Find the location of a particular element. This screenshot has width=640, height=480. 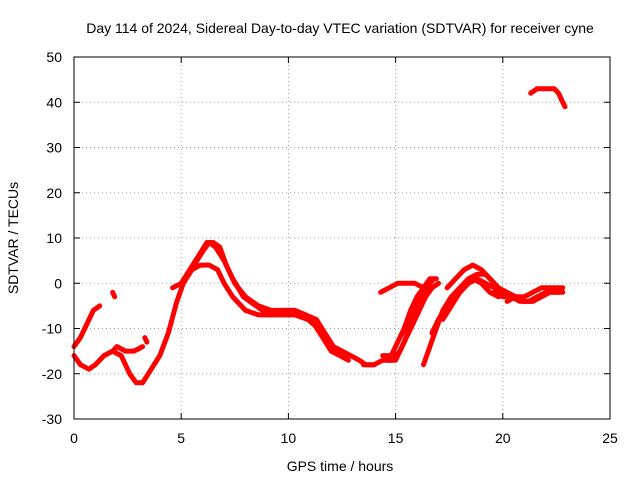

x-tick-label: 10 is located at coordinates (289, 438).